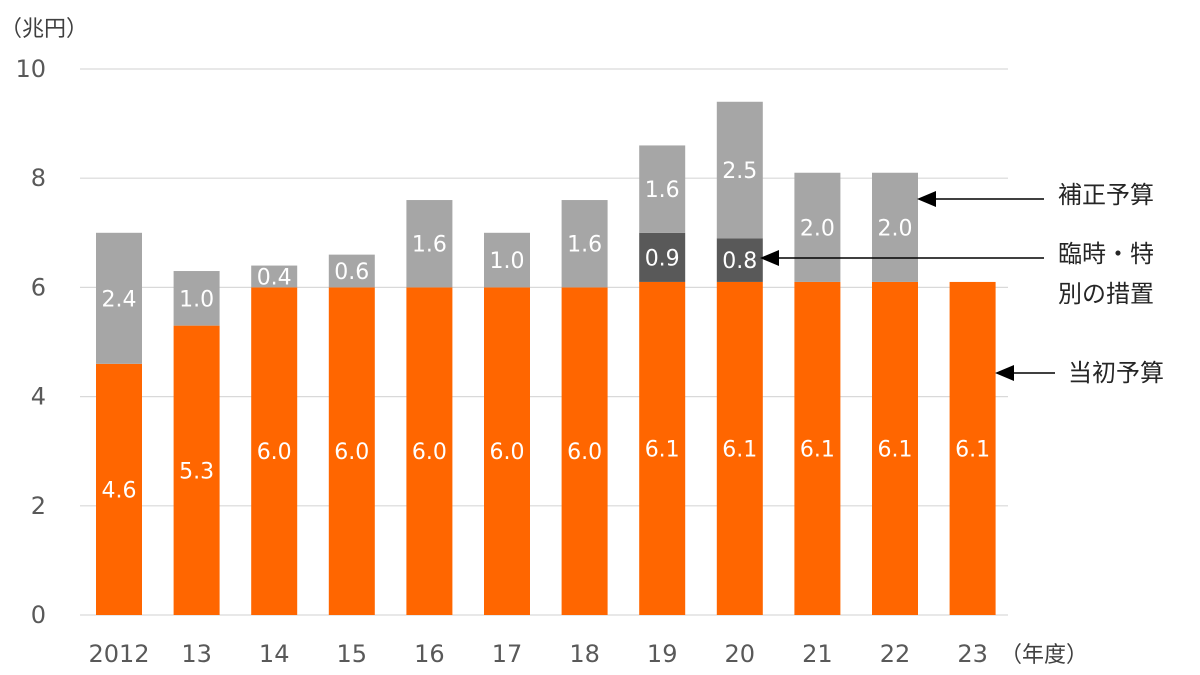  Describe the element at coordinates (895, 654) in the screenshot. I see `x-tick-label: 22` at that location.